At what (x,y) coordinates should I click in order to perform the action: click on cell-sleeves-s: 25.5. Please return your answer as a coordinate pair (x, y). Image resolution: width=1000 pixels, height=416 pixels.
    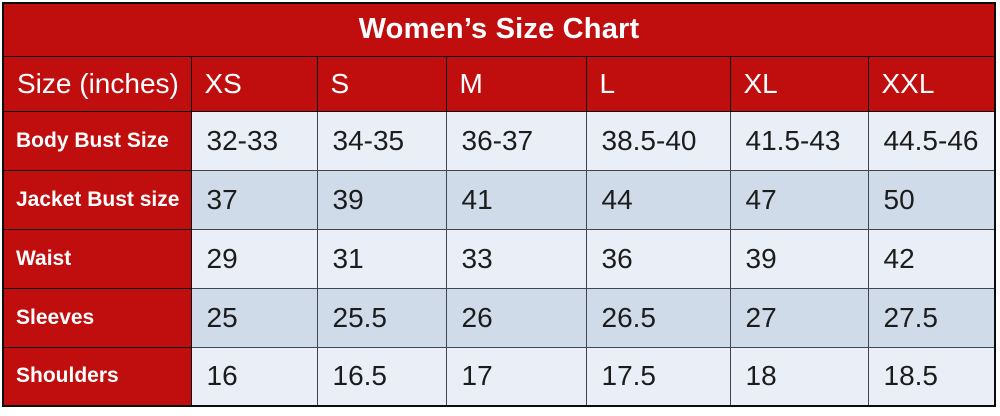
    Looking at the image, I should click on (381, 317).